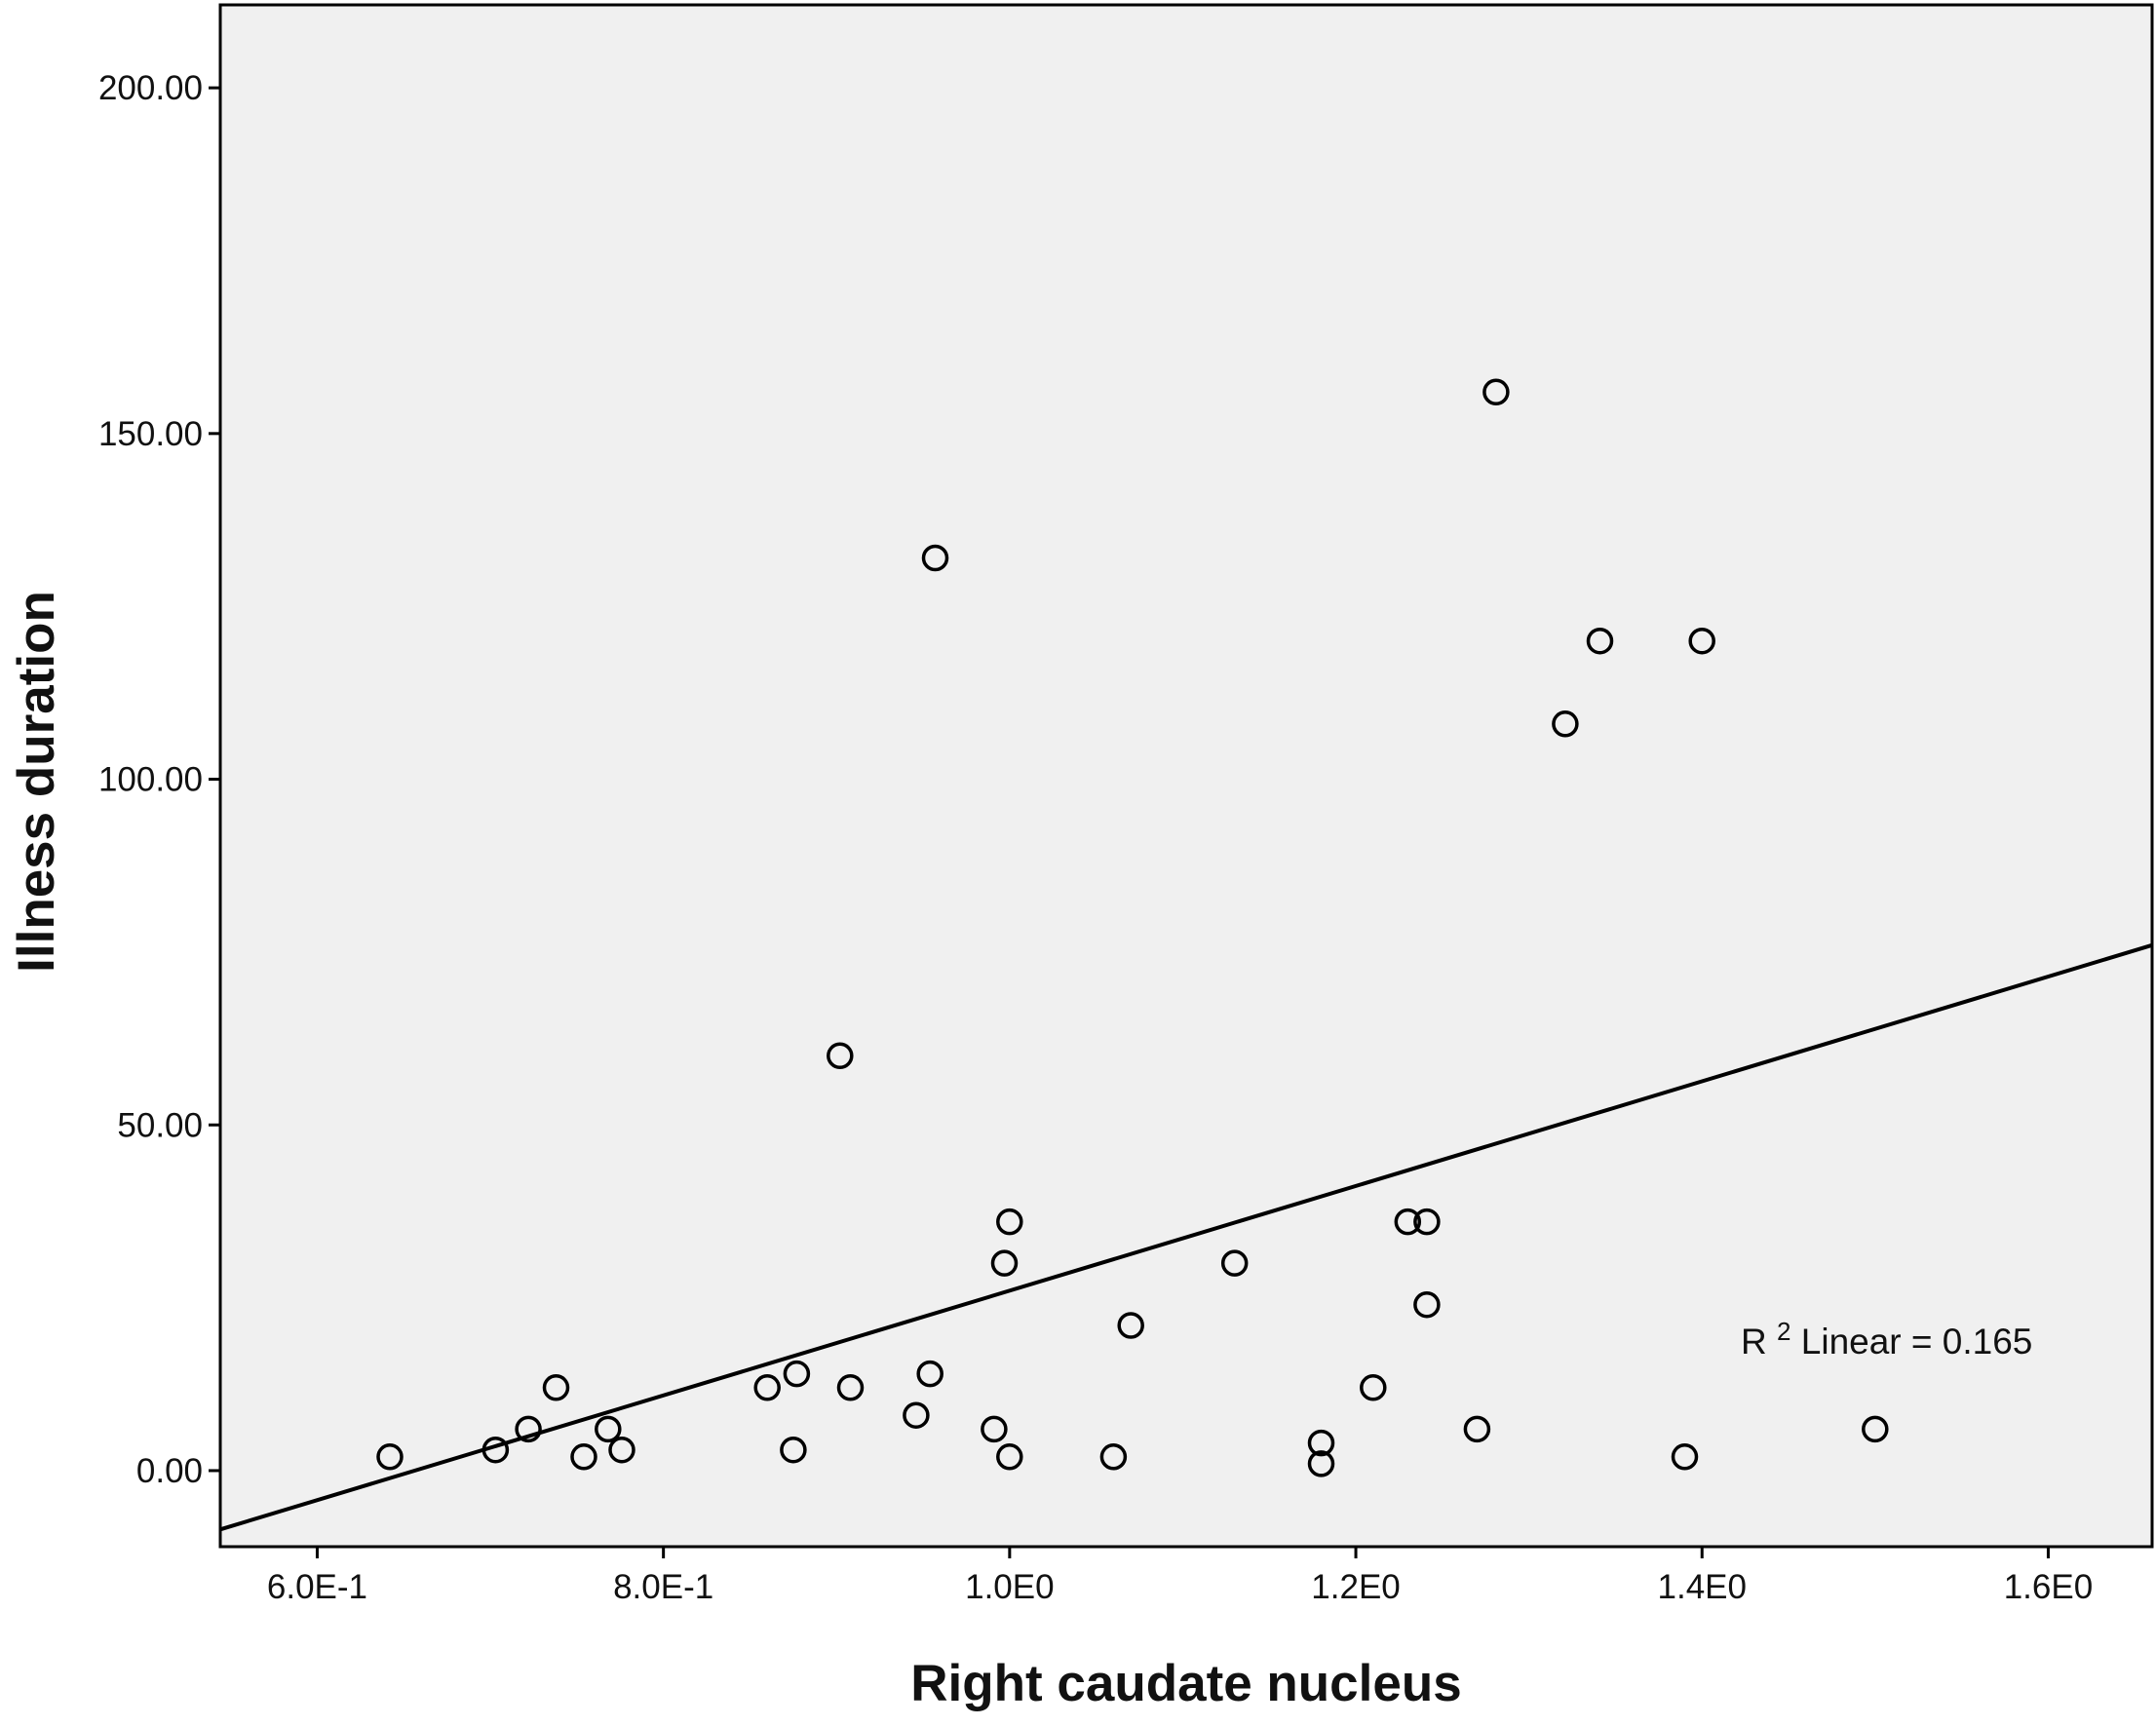  What do you see at coordinates (663, 1587) in the screenshot?
I see `x-tick-label: 8.0E-1` at bounding box center [663, 1587].